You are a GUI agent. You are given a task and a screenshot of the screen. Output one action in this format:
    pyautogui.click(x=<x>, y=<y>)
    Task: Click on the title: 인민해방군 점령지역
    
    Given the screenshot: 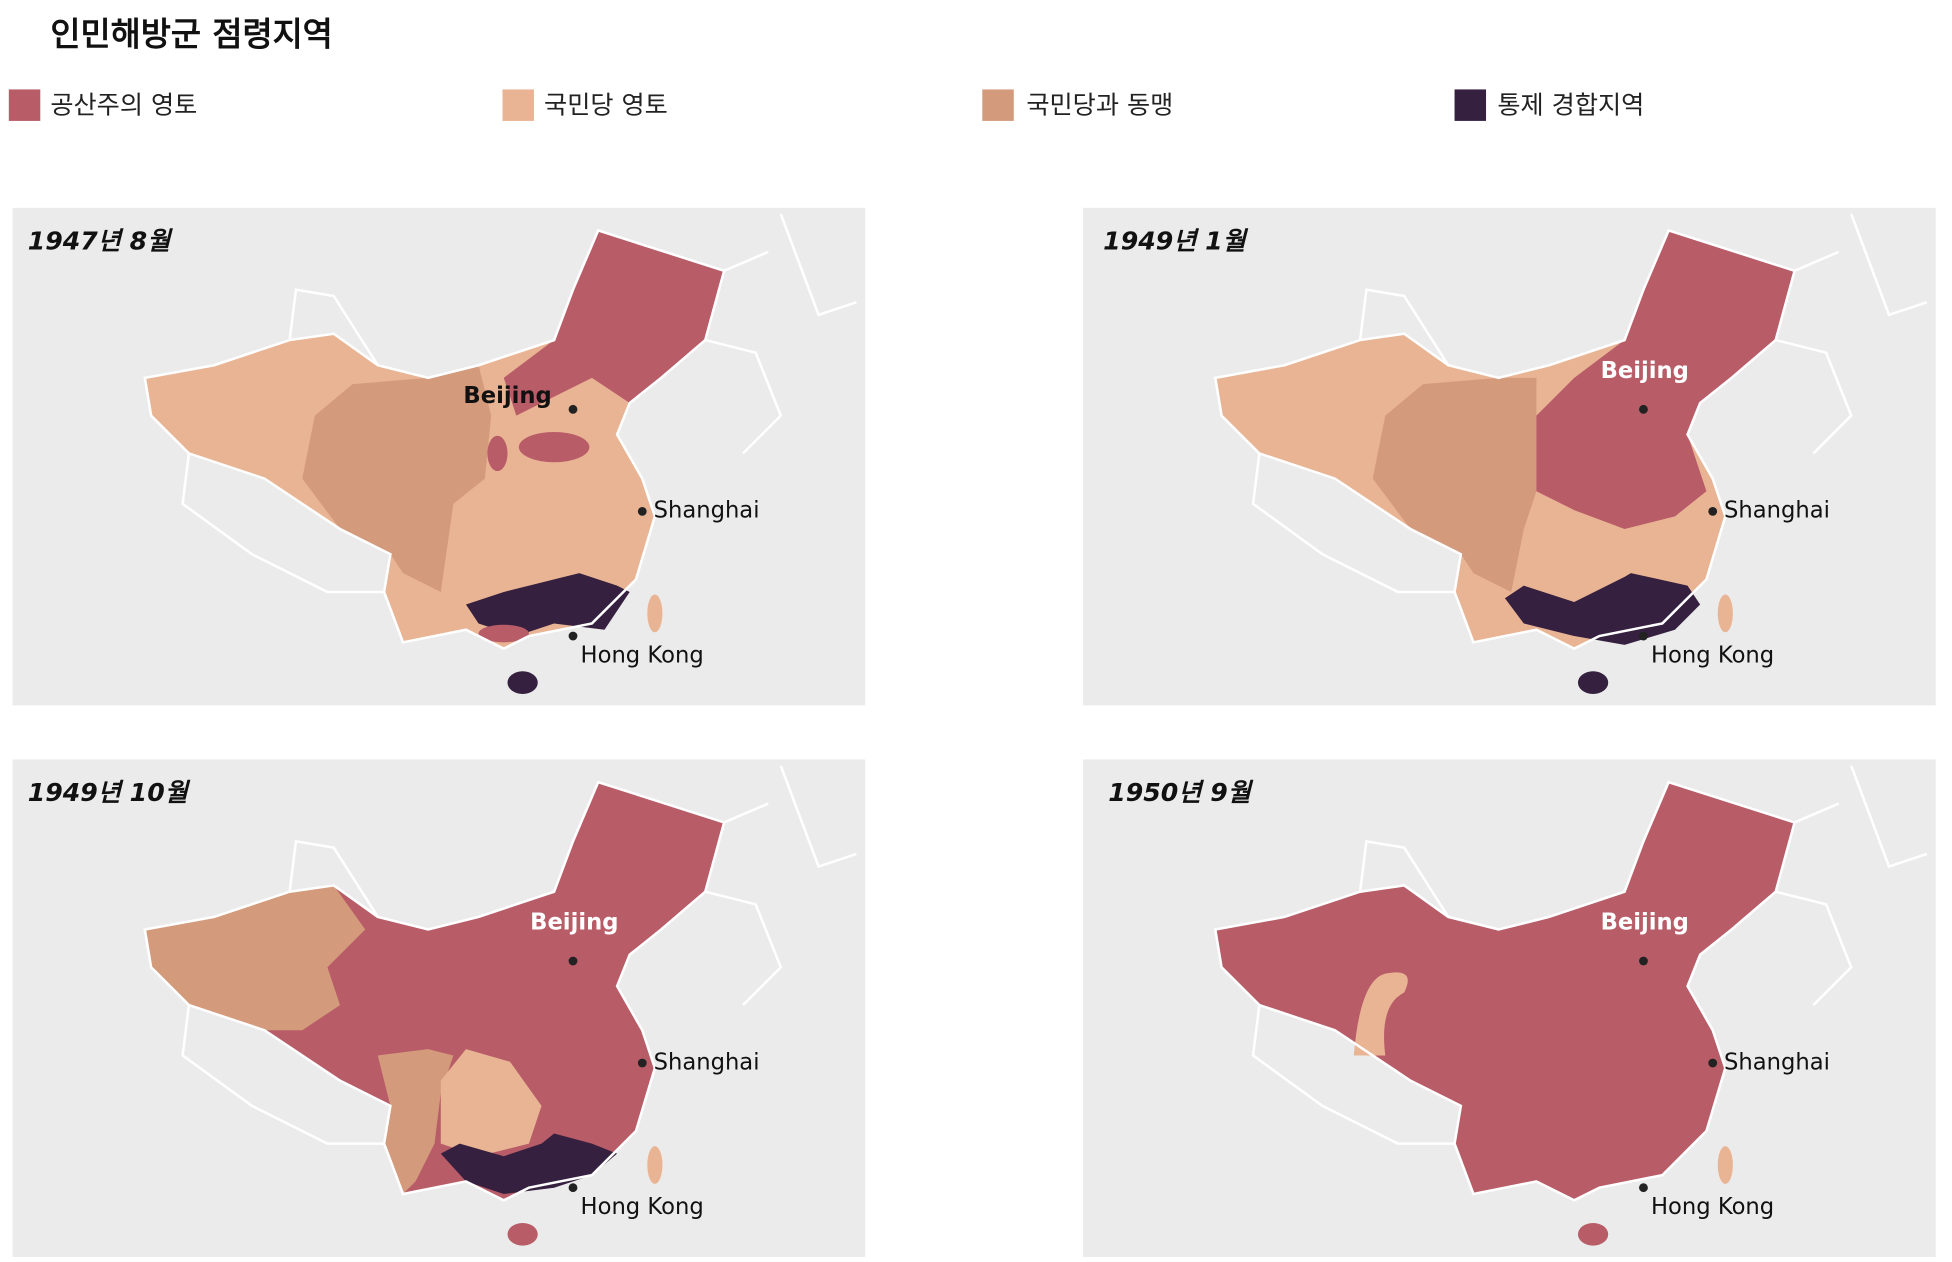 What is the action you would take?
    pyautogui.click(x=191, y=34)
    